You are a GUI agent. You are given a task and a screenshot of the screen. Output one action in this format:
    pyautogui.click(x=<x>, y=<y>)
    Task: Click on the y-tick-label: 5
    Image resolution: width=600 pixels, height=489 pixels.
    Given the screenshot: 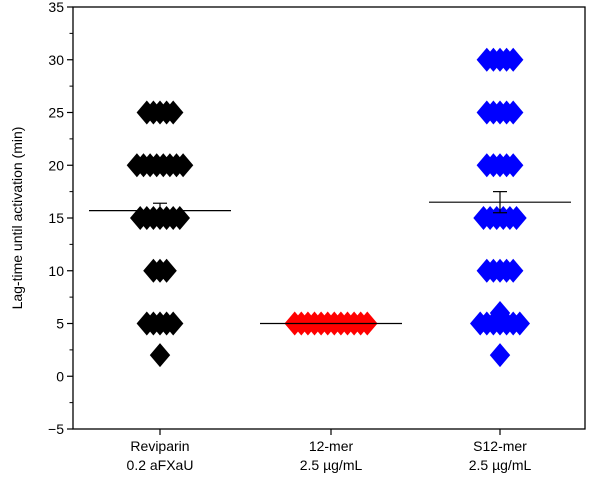 What is the action you would take?
    pyautogui.click(x=60, y=324)
    